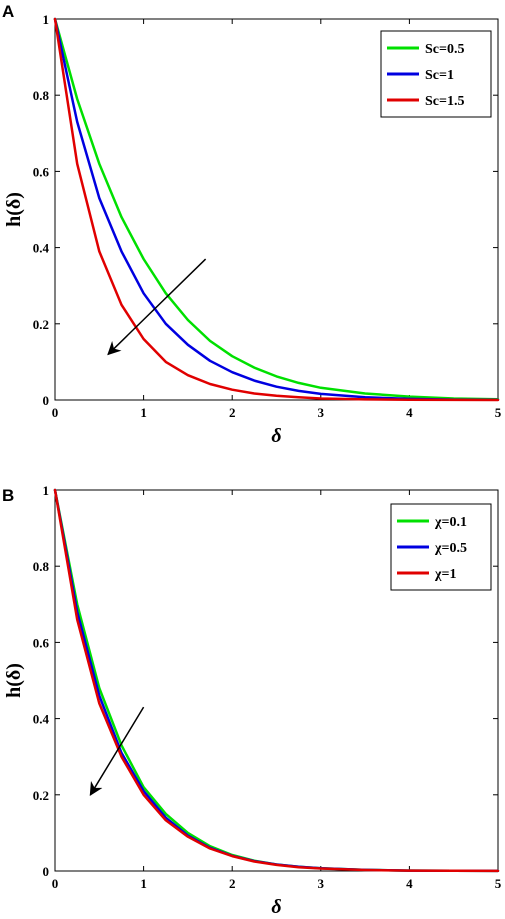  I want to click on panel-label: A, so click(8, 11).